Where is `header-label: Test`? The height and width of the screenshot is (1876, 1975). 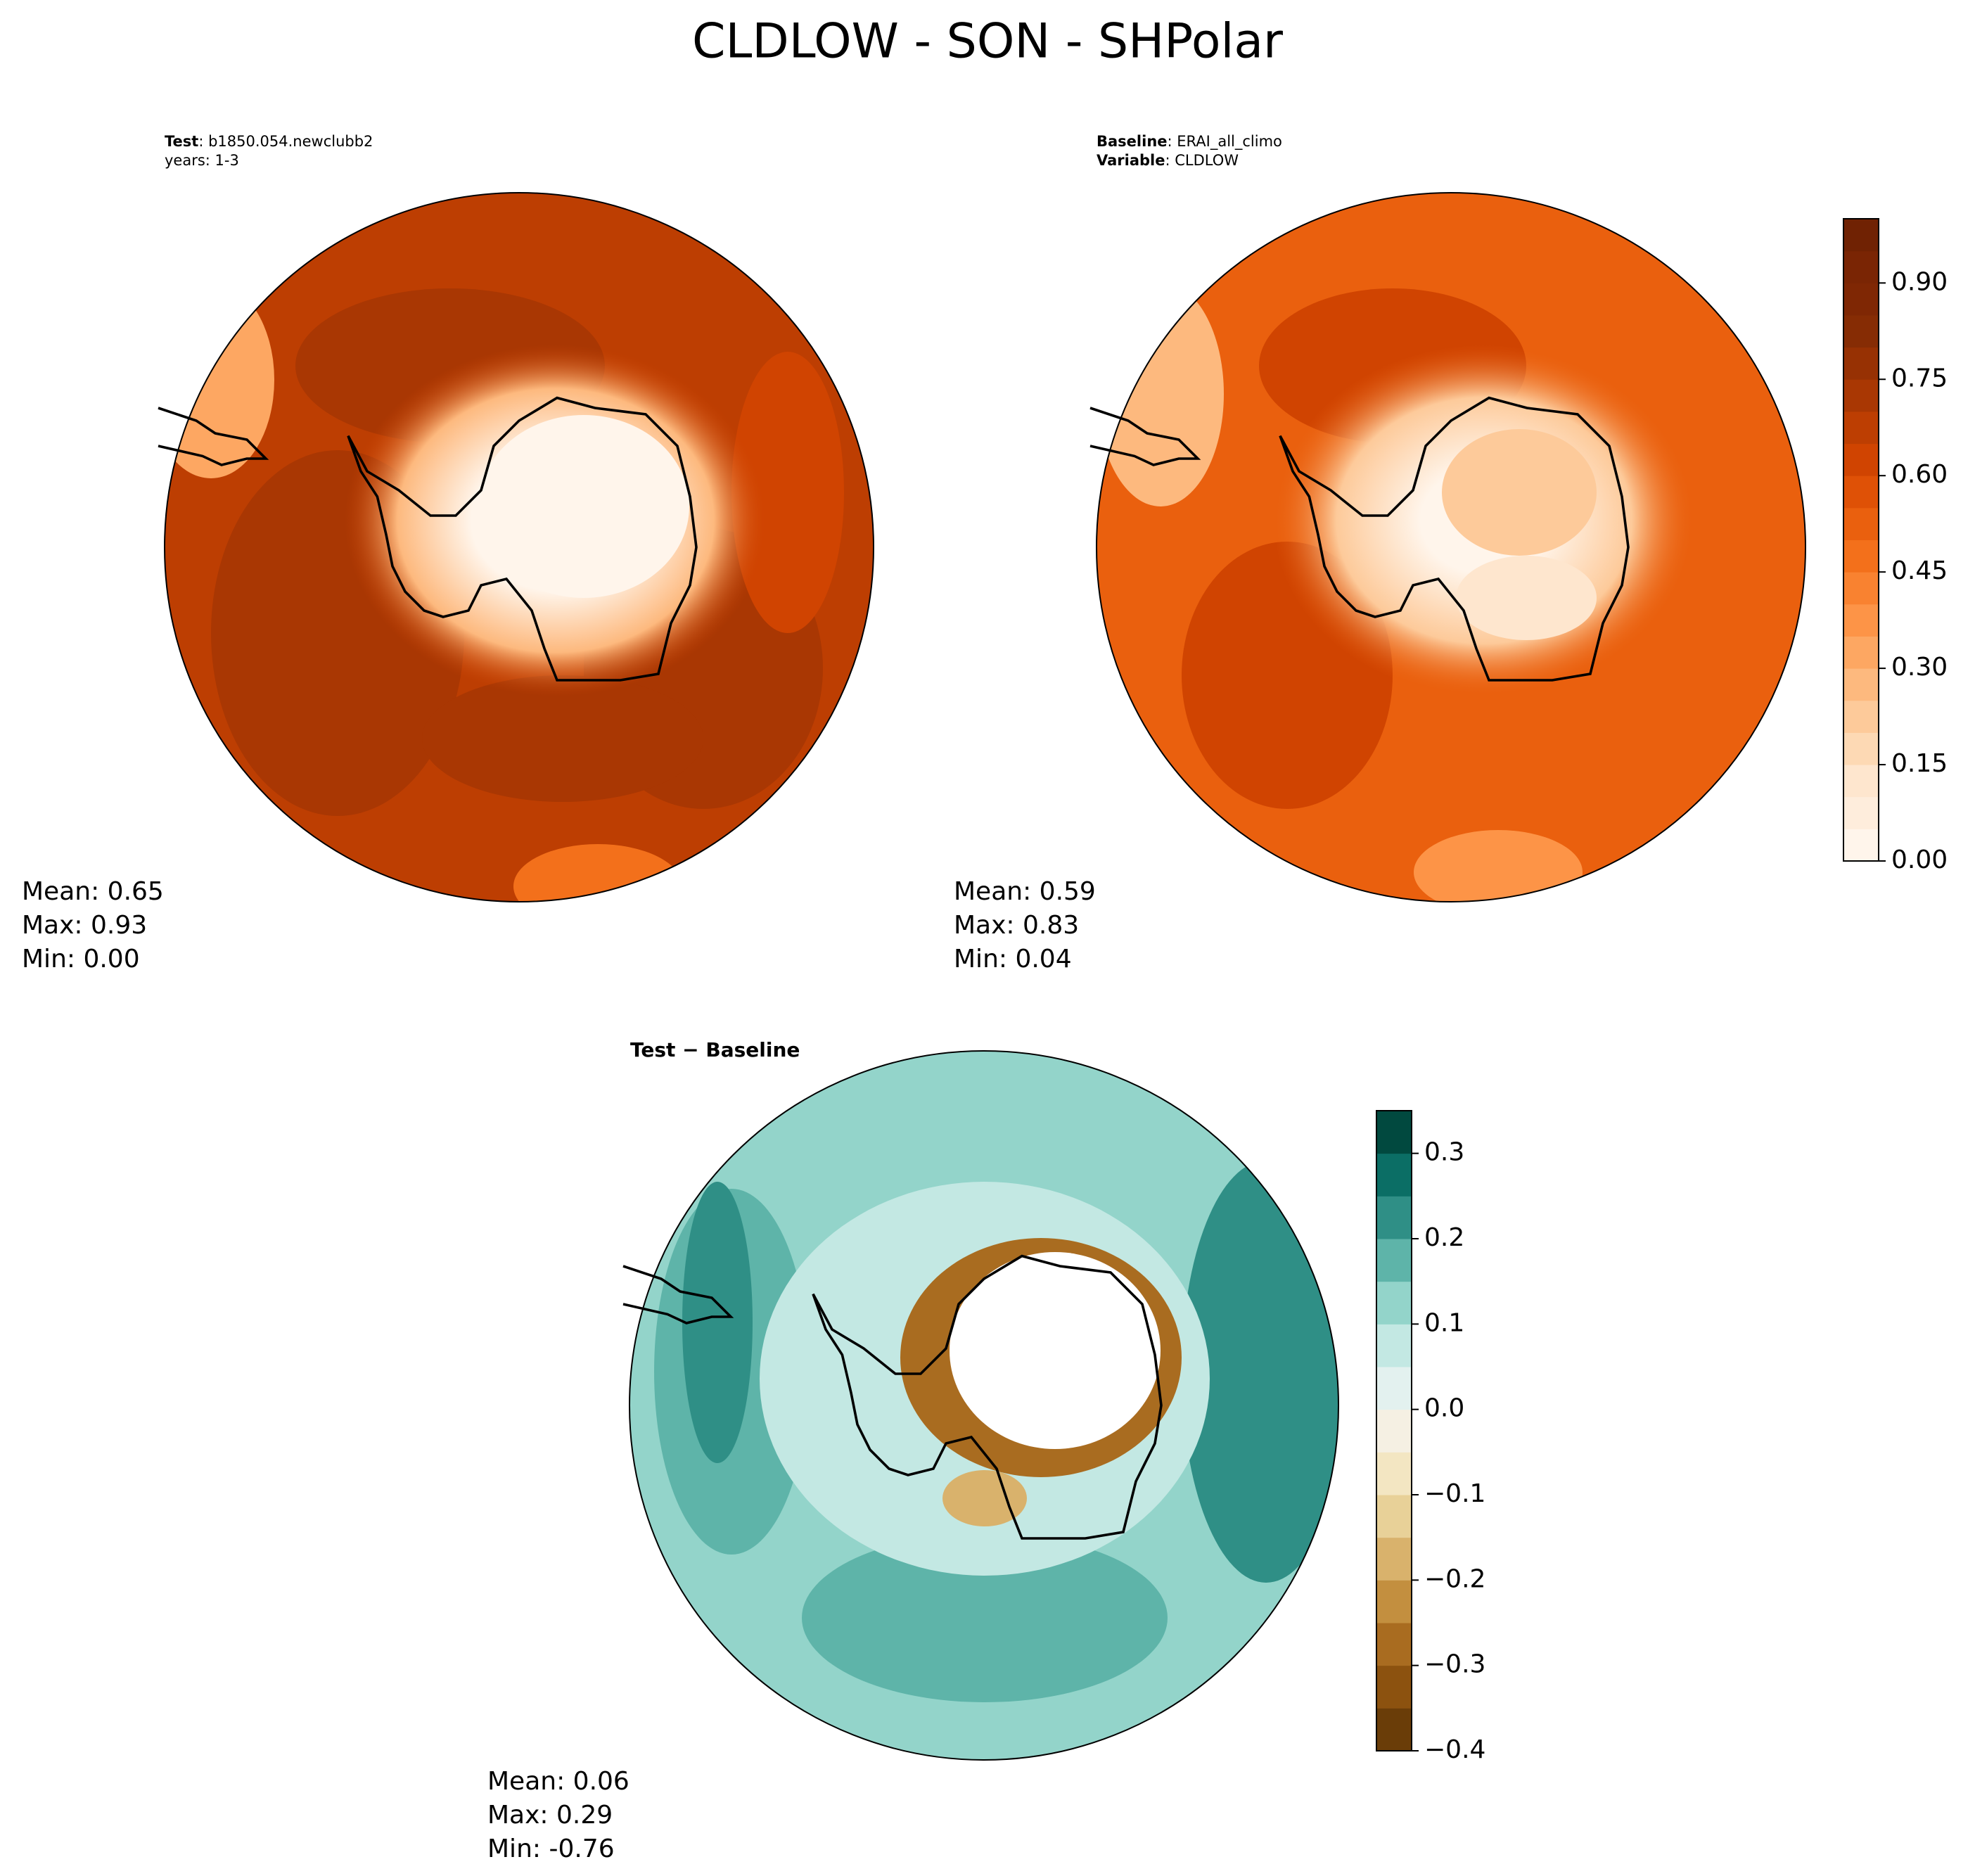
header-label: Test is located at coordinates (181, 141).